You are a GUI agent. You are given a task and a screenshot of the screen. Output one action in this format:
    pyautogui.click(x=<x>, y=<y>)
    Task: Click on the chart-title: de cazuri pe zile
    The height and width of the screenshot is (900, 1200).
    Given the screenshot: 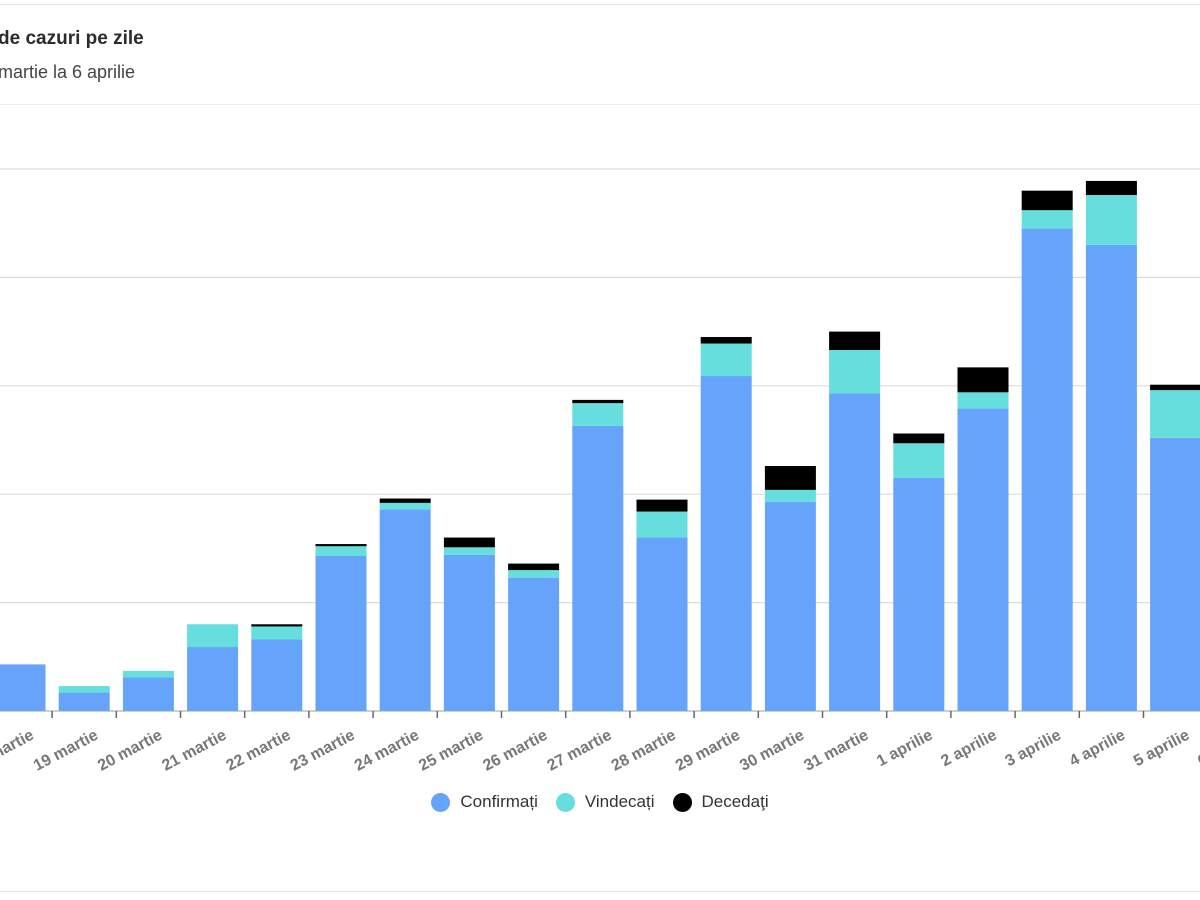 What is the action you would take?
    pyautogui.click(x=72, y=38)
    